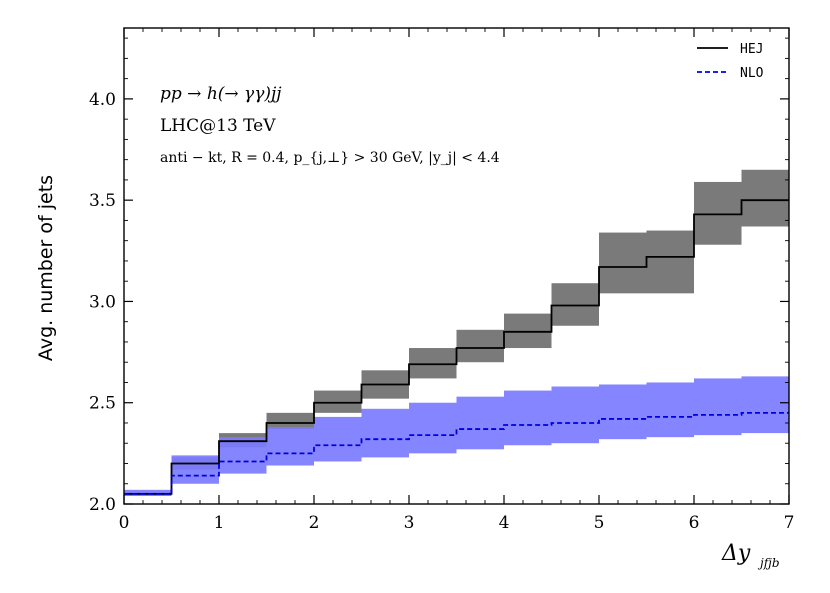 The height and width of the screenshot is (593, 830). What do you see at coordinates (409, 523) in the screenshot?
I see `x-tick-label-3: 3` at bounding box center [409, 523].